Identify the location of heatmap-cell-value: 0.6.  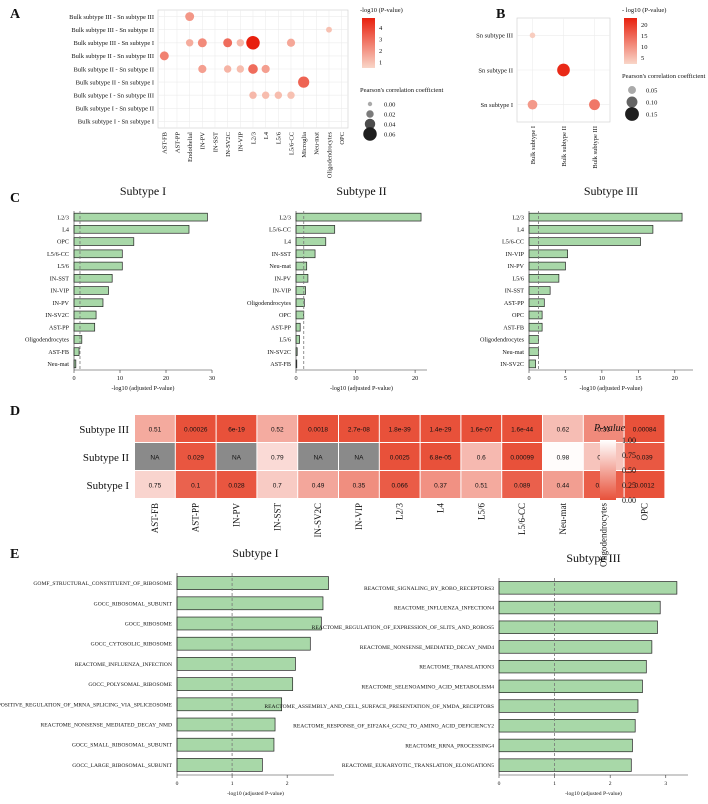
(481, 458).